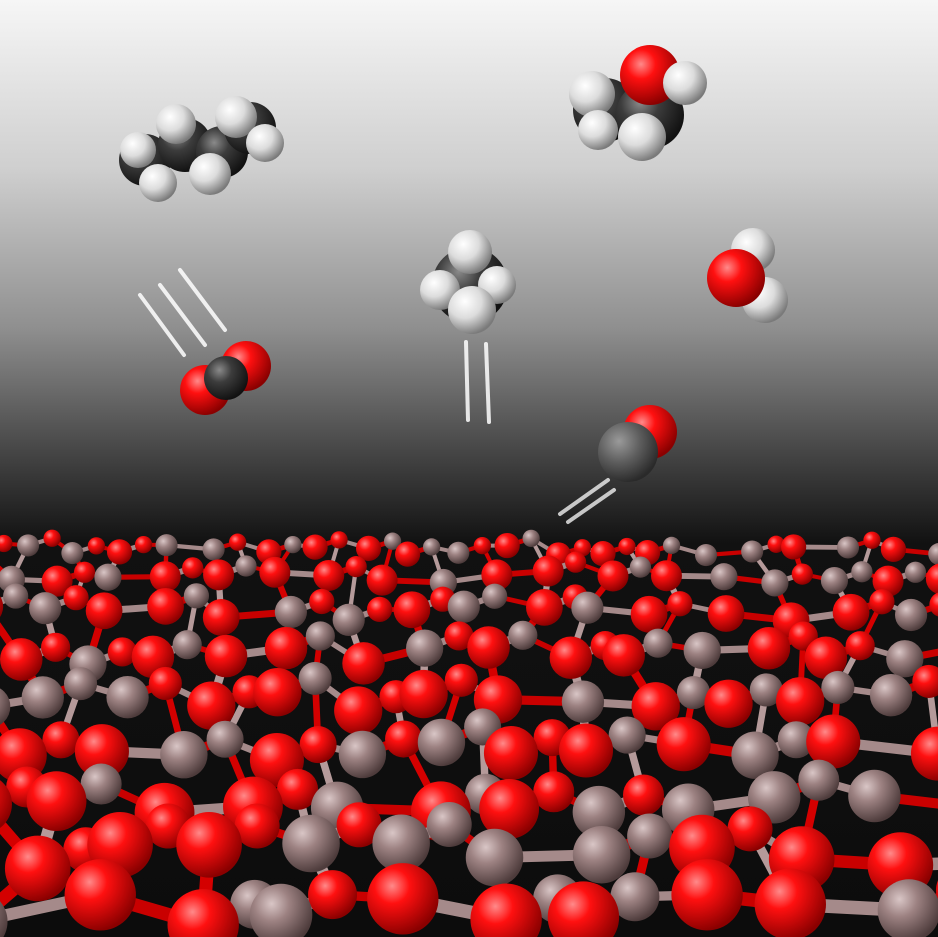 Image resolution: width=938 pixels, height=937 pixels. I want to click on methane-molecule, so click(468, 282).